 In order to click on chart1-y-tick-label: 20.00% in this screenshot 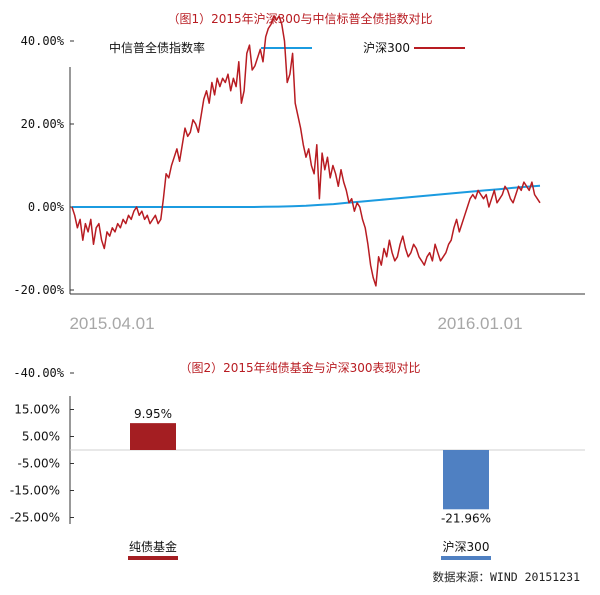, I will do `click(43, 124)`.